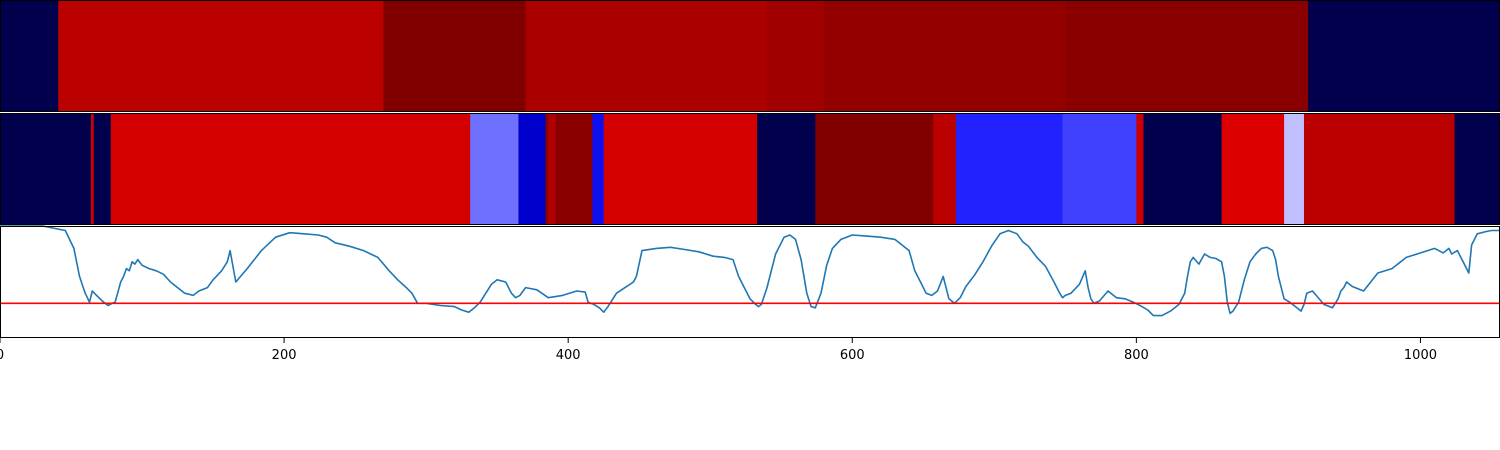 The width and height of the screenshot is (1500, 450). Describe the element at coordinates (1420, 355) in the screenshot. I see `x-tick-label: 1000` at that location.